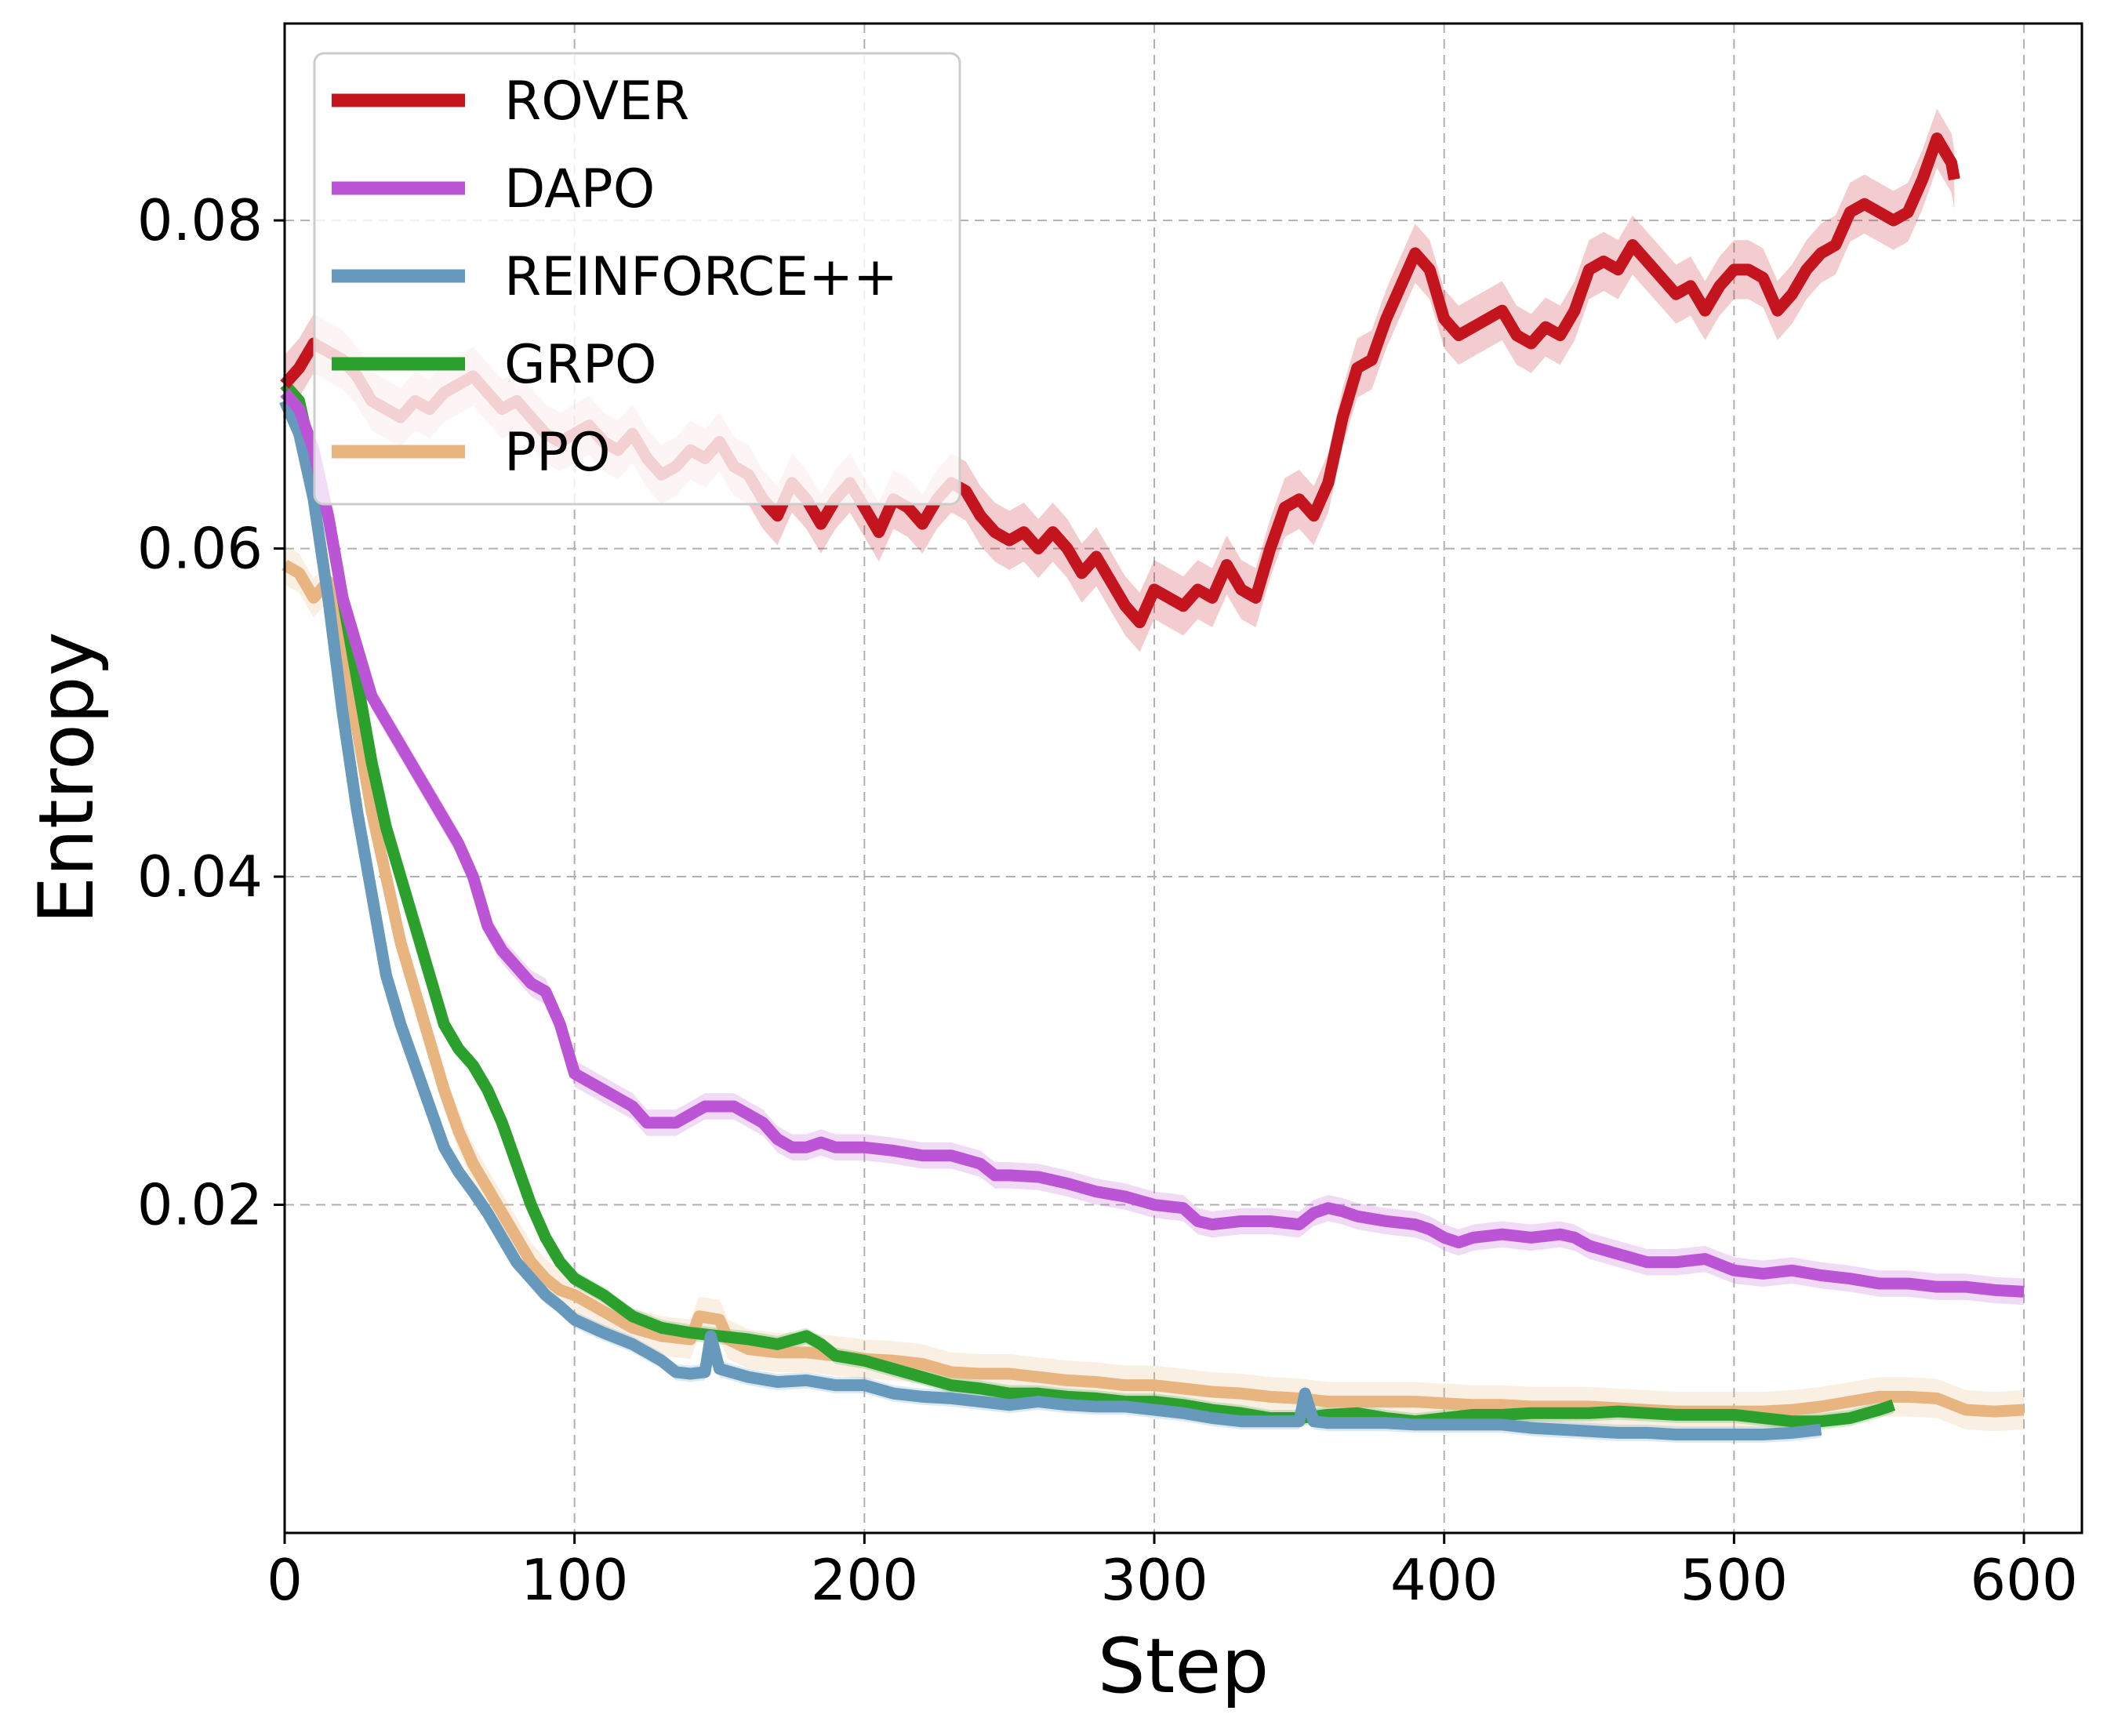  Describe the element at coordinates (200, 1205) in the screenshot. I see `y-tick-label-0: 0.02` at that location.